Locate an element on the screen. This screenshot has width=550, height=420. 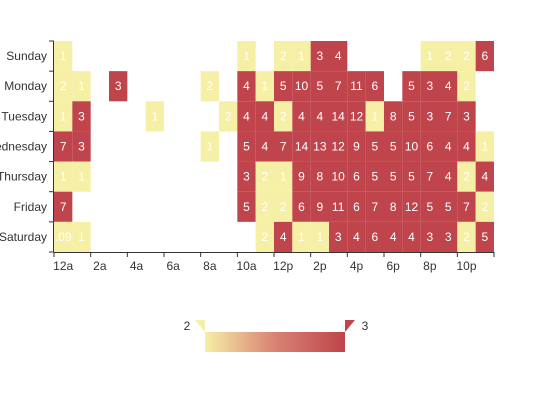
visual-map-min-handle is located at coordinates (200, 326).